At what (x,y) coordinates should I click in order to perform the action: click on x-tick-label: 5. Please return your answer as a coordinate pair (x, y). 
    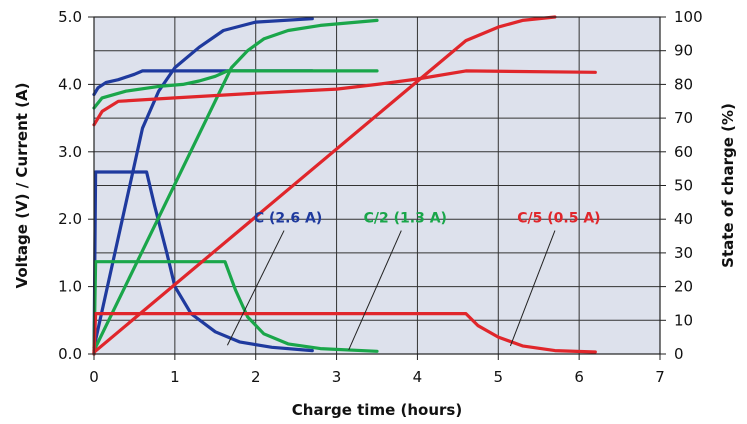
    Looking at the image, I should click on (499, 377).